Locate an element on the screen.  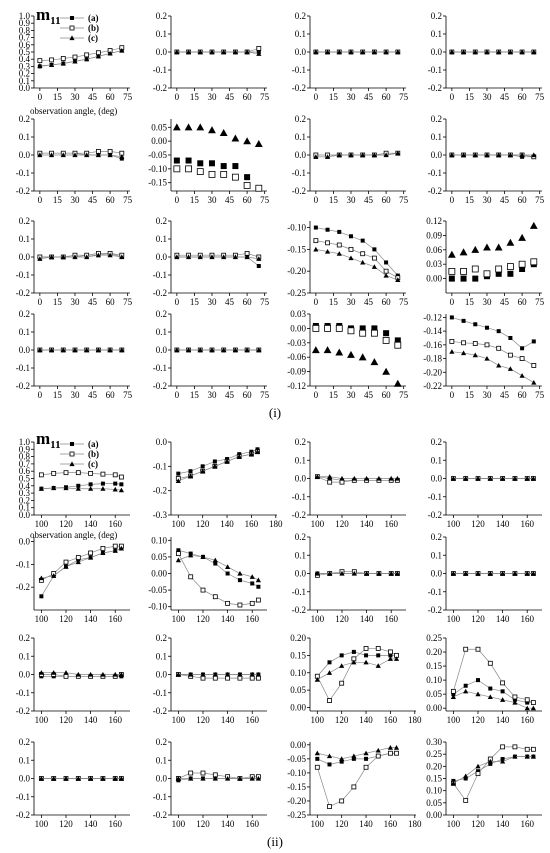
y-tick-label: -0.20 is located at coordinates (296, 801).